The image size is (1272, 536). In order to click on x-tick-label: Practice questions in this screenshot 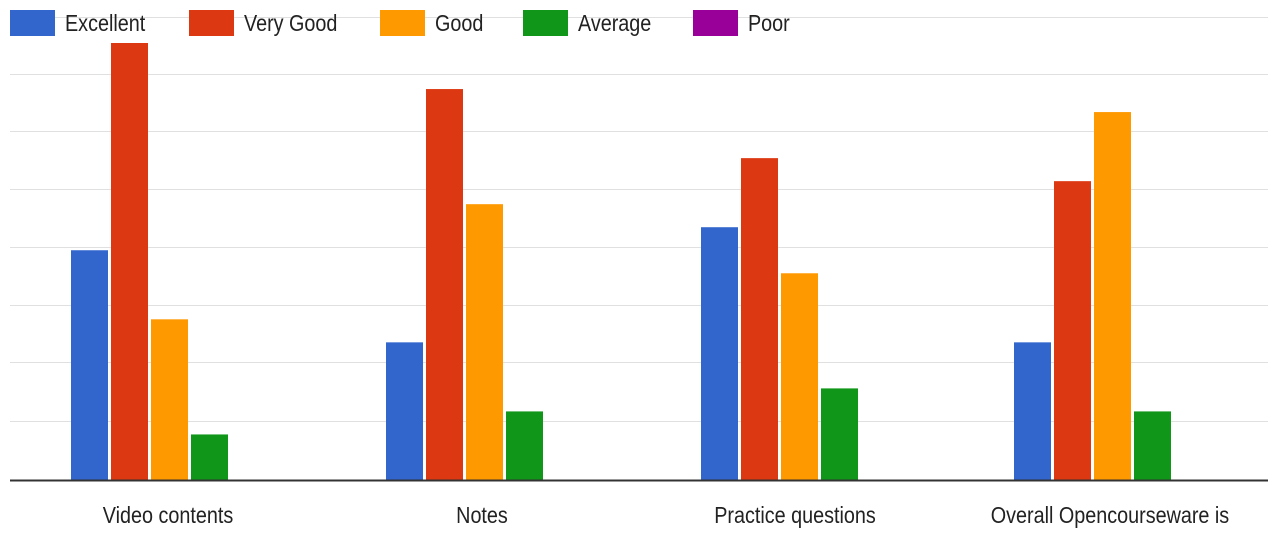, I will do `click(795, 516)`.